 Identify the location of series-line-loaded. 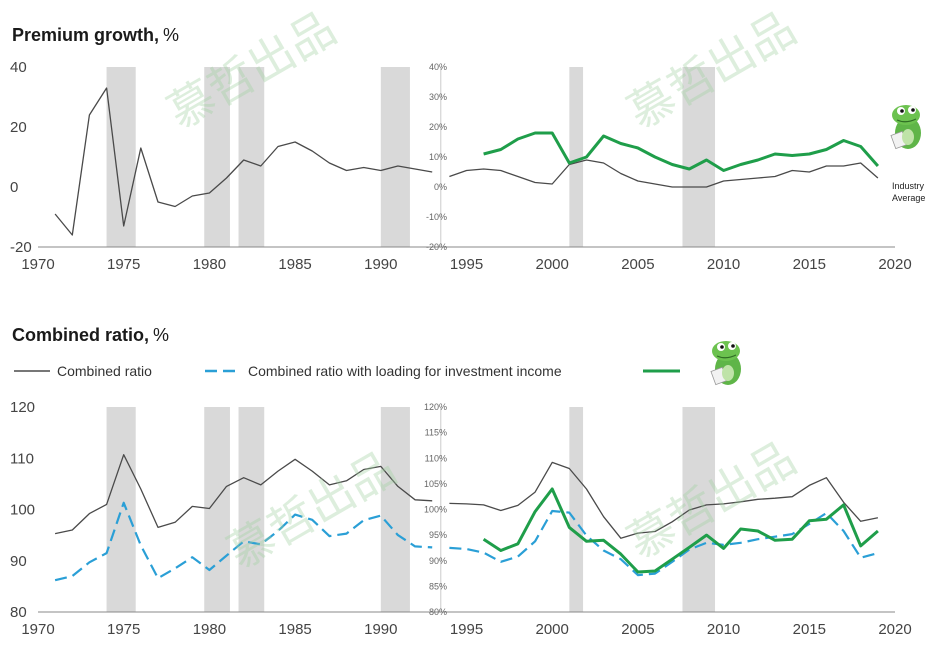
(243, 541).